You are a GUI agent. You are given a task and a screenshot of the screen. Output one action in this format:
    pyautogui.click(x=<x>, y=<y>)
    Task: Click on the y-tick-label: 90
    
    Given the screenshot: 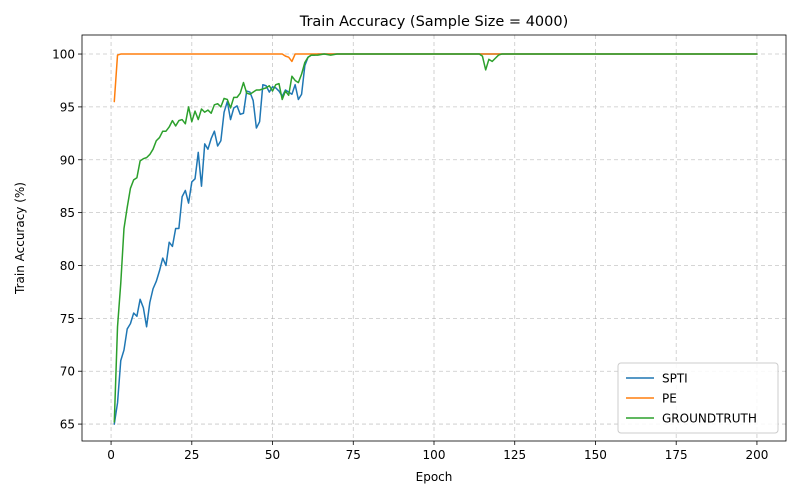 What is the action you would take?
    pyautogui.click(x=67, y=160)
    